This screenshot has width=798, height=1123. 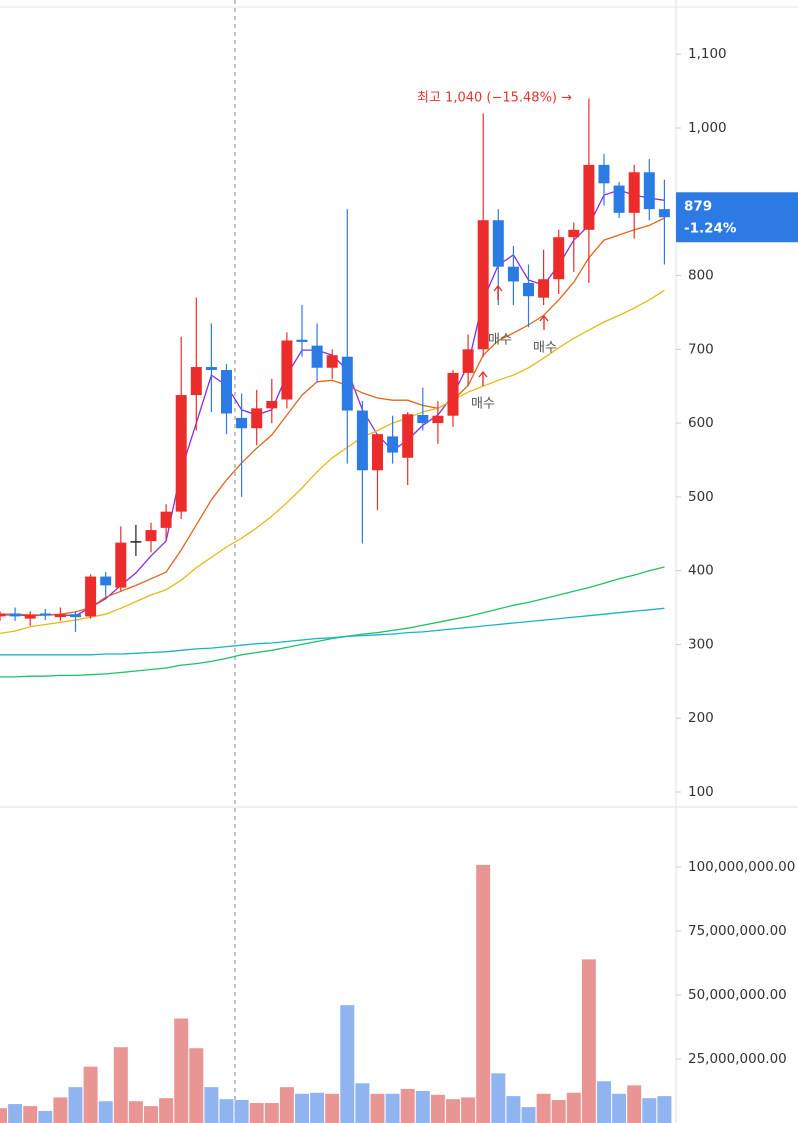 What do you see at coordinates (737, 995) in the screenshot?
I see `volume-tick-label: 50,000,000.00` at bounding box center [737, 995].